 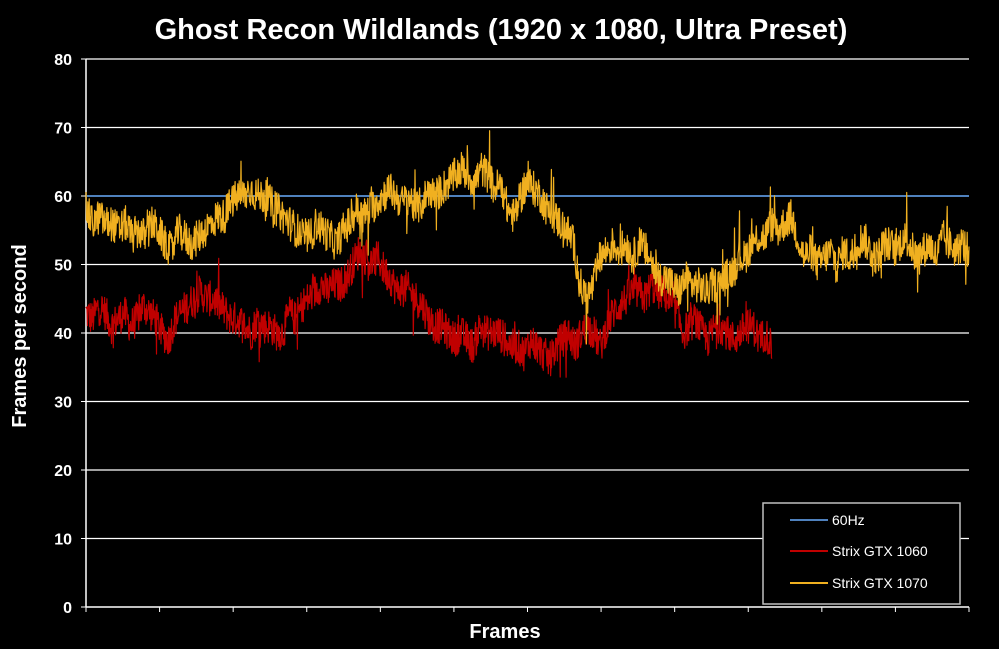 What do you see at coordinates (880, 551) in the screenshot?
I see `legend-label: Strix GTX 1060` at bounding box center [880, 551].